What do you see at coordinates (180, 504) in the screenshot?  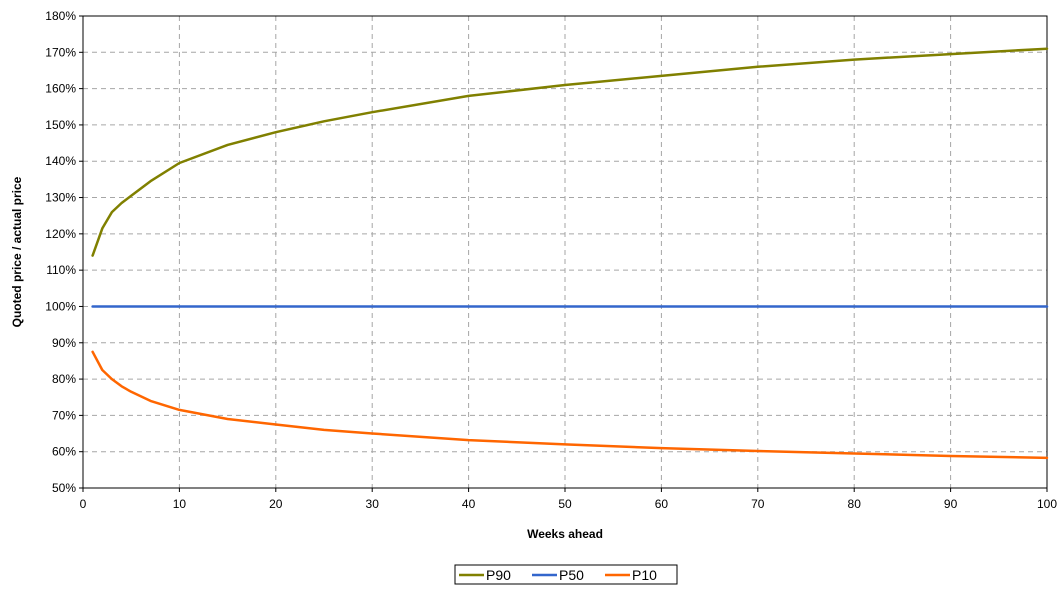 I see `x-tick-label: 10` at bounding box center [180, 504].